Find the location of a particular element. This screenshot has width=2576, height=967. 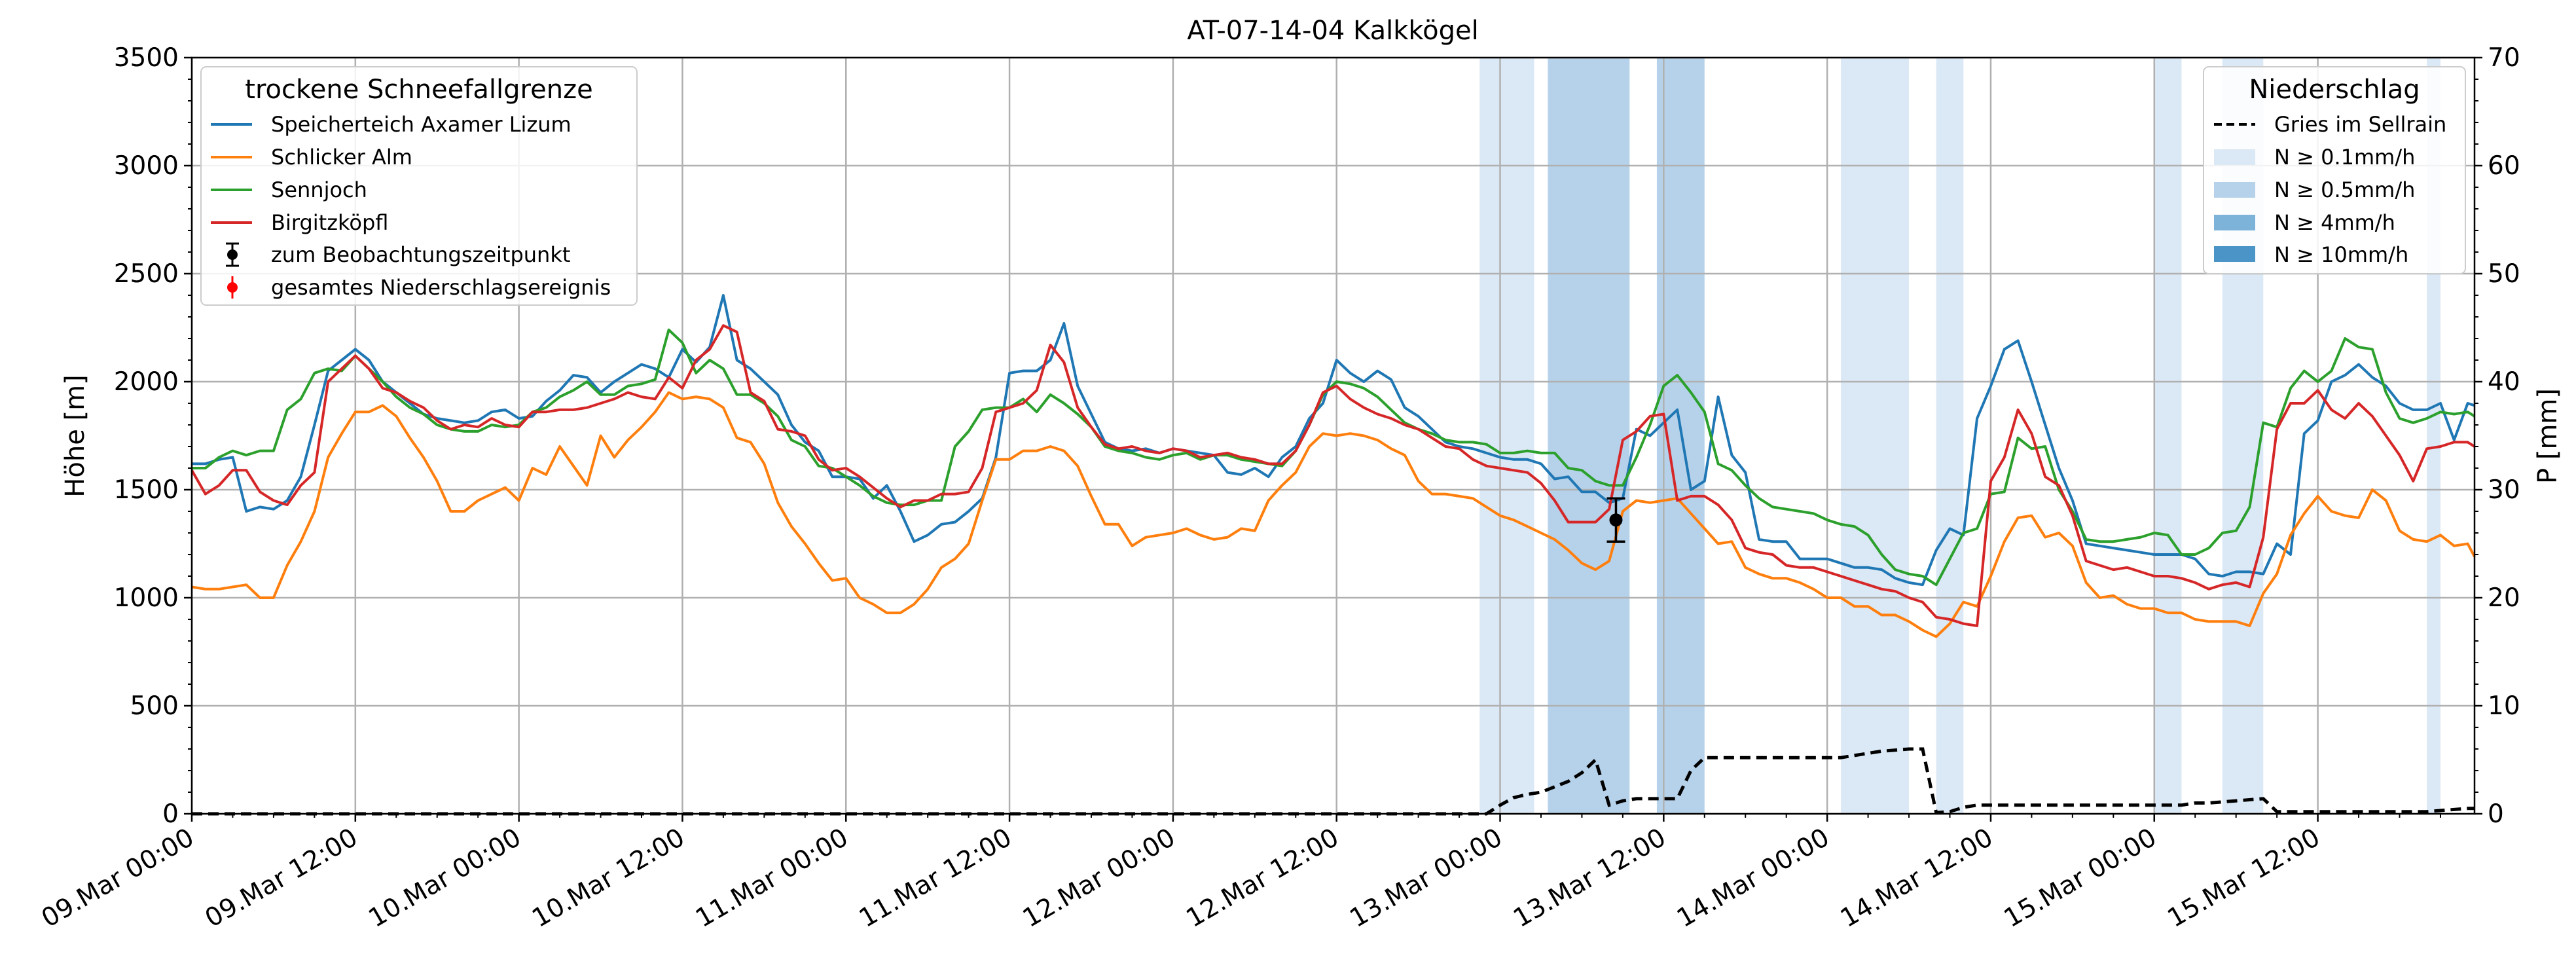

observation-point is located at coordinates (1616, 520).